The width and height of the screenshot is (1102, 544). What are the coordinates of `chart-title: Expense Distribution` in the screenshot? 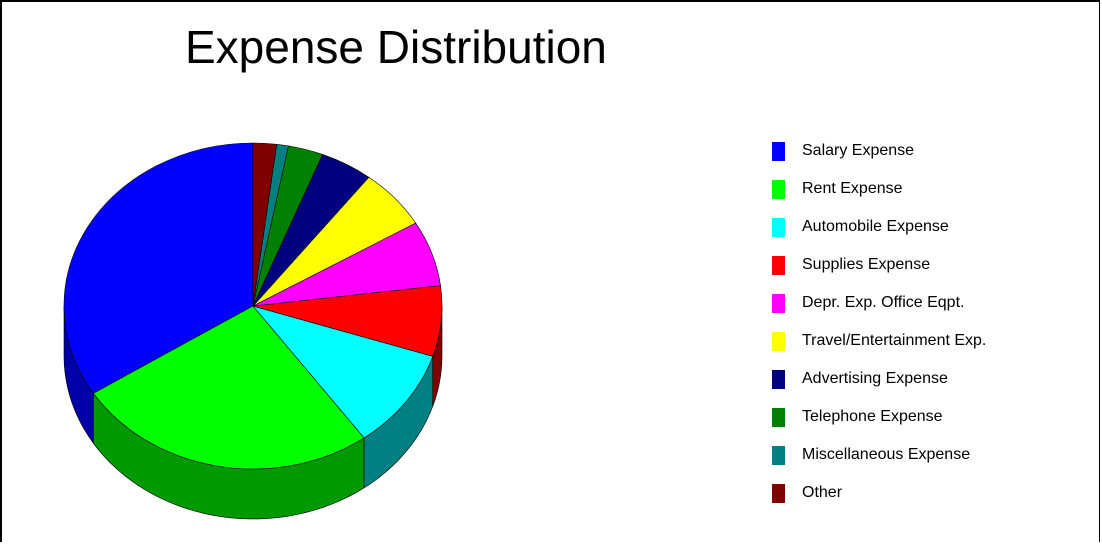 It's located at (396, 47).